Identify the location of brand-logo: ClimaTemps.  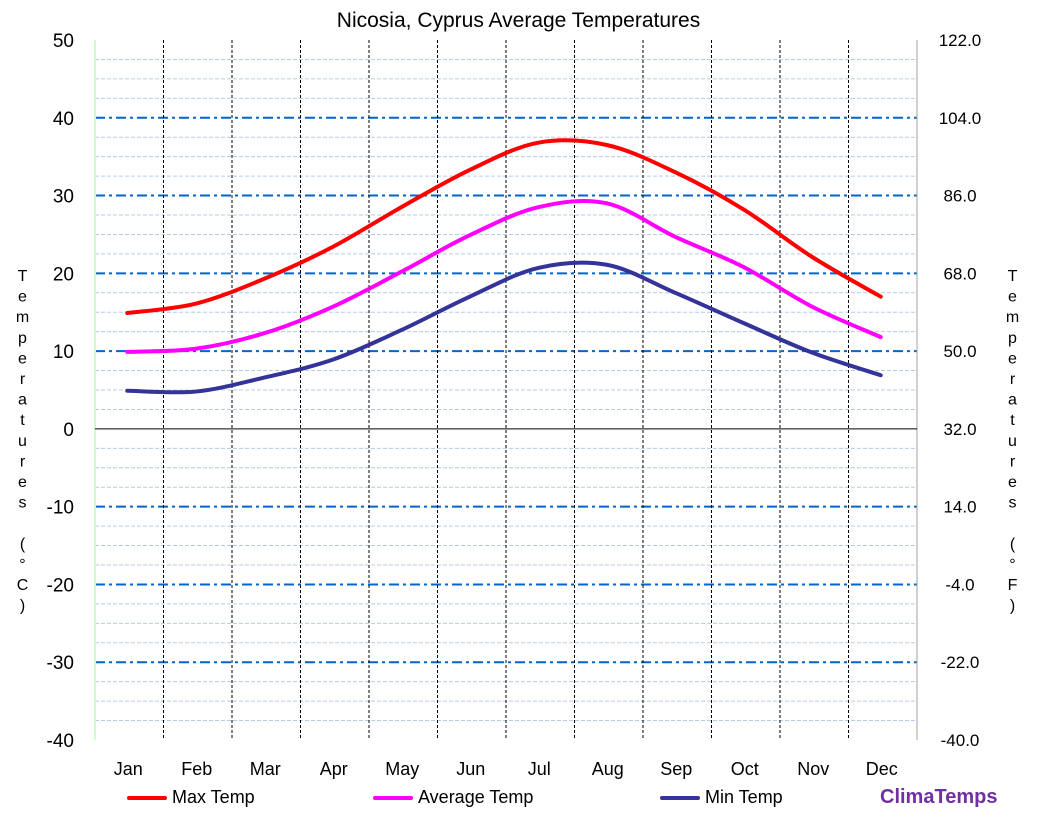
(939, 797).